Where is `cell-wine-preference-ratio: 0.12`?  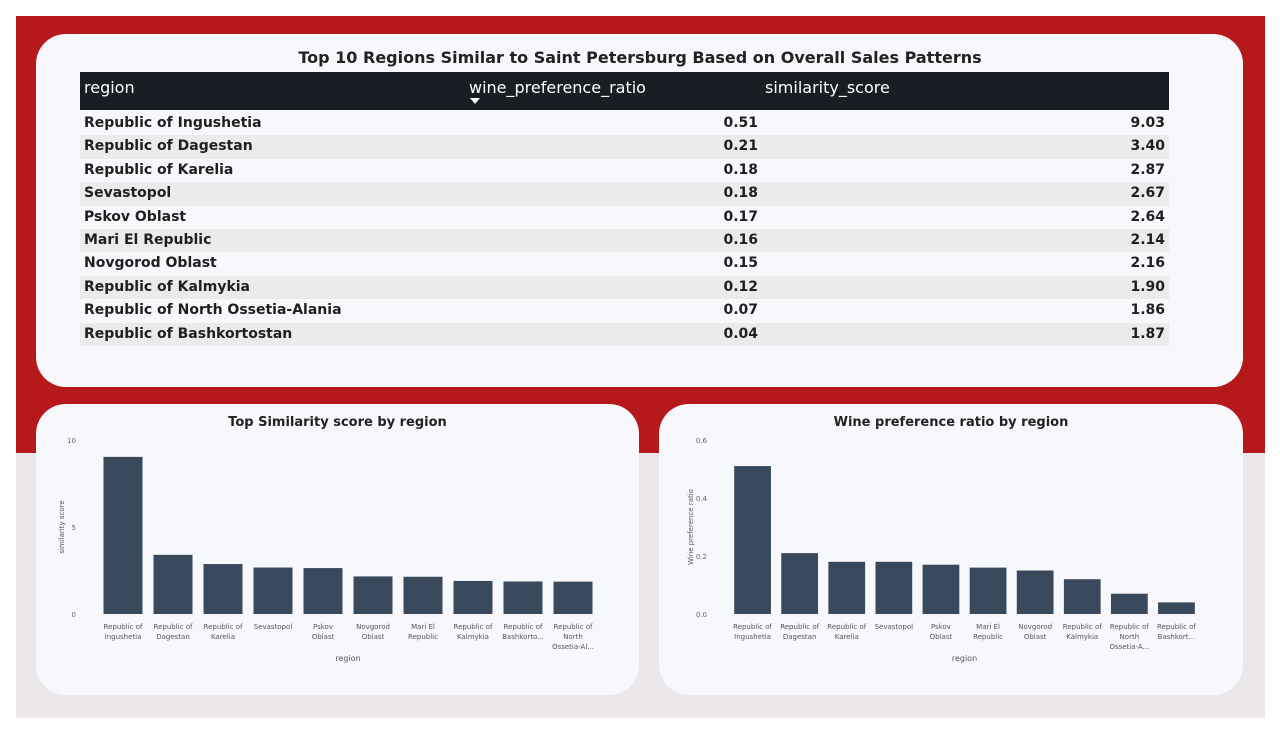 cell-wine-preference-ratio: 0.12 is located at coordinates (740, 286).